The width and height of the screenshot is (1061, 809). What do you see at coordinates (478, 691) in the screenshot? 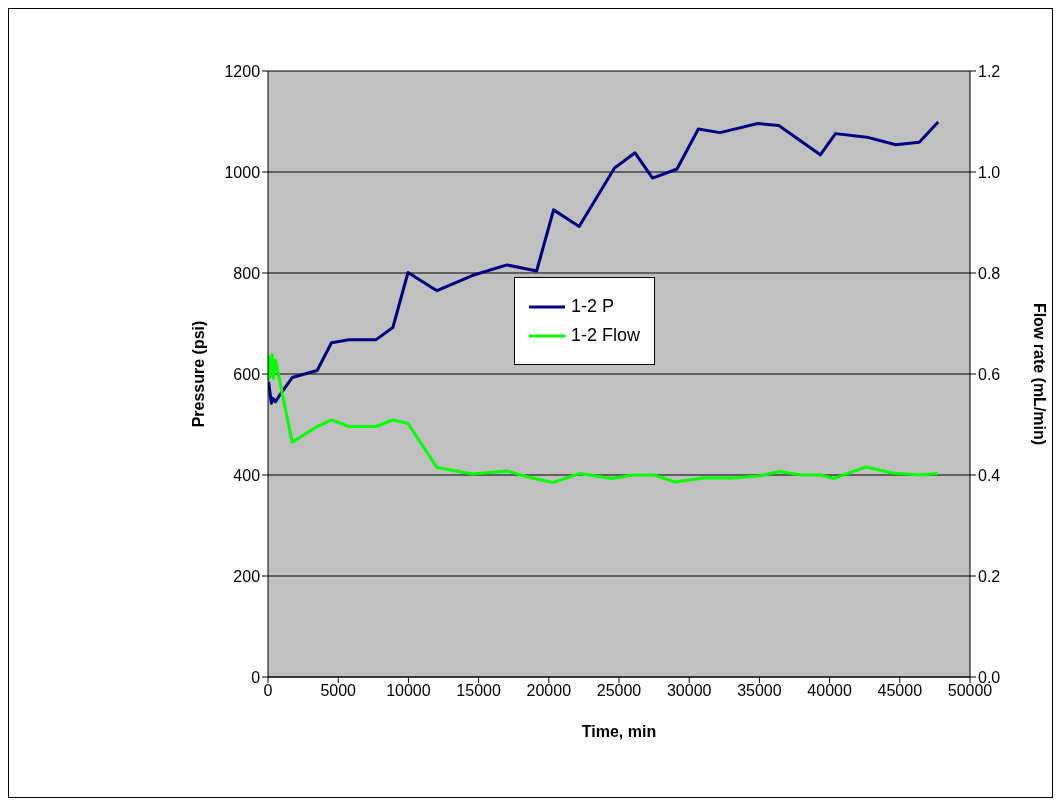
I see `x-tick-label: 15000` at bounding box center [478, 691].